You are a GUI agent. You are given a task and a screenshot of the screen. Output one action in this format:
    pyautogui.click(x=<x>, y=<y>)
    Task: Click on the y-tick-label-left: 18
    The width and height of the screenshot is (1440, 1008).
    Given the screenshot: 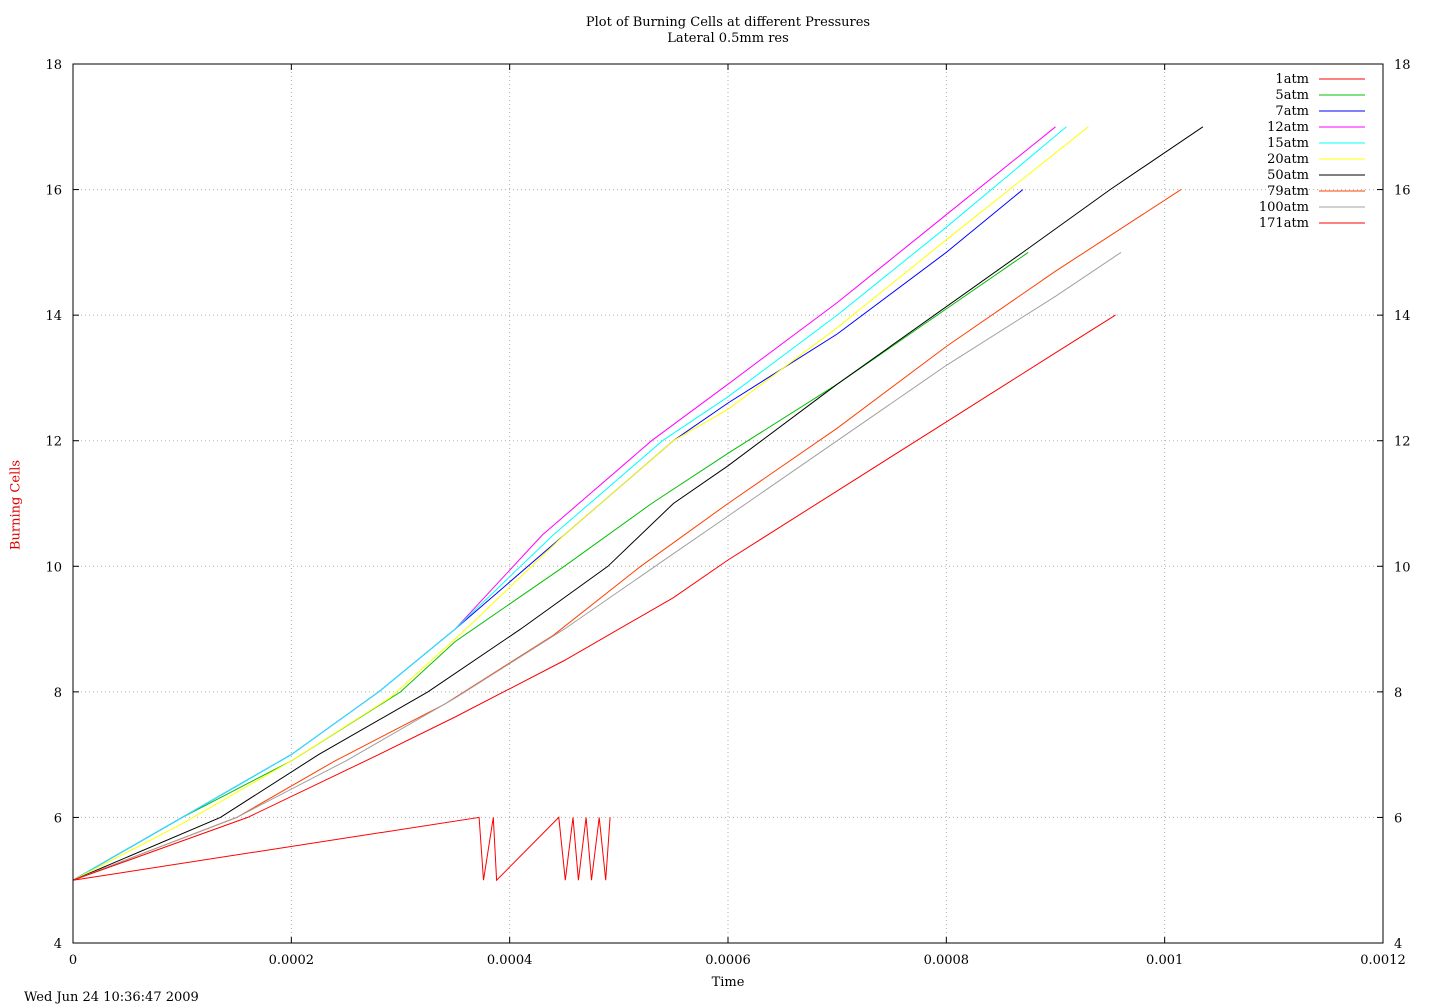 What is the action you would take?
    pyautogui.click(x=53, y=65)
    